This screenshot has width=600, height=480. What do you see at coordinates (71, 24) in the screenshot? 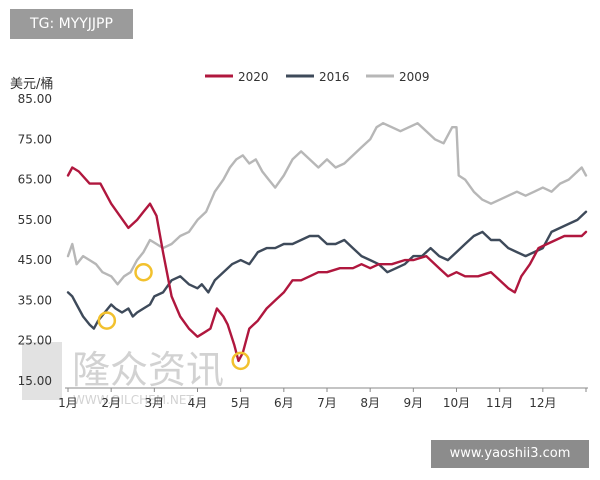
I see `top-left-label: TG: MYYJJPP` at bounding box center [71, 24].